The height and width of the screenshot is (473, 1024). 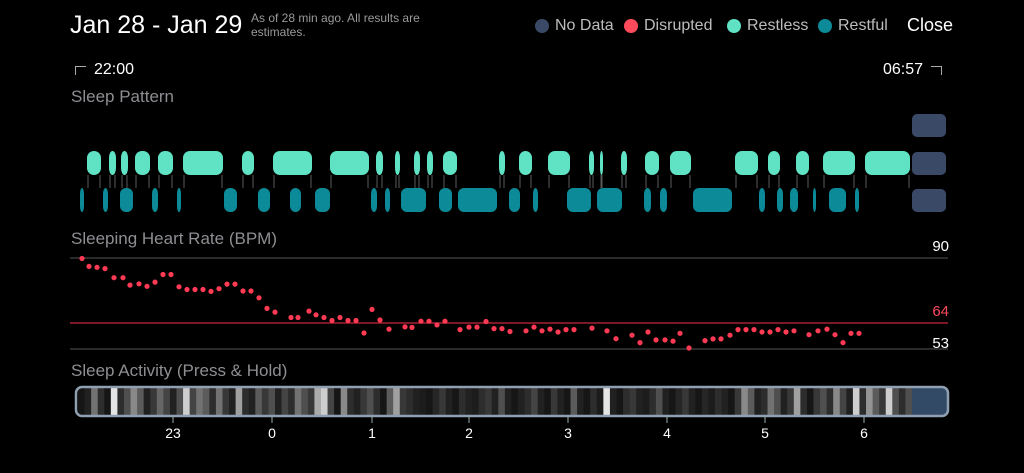 What do you see at coordinates (940, 343) in the screenshot?
I see `min-value: 53` at bounding box center [940, 343].